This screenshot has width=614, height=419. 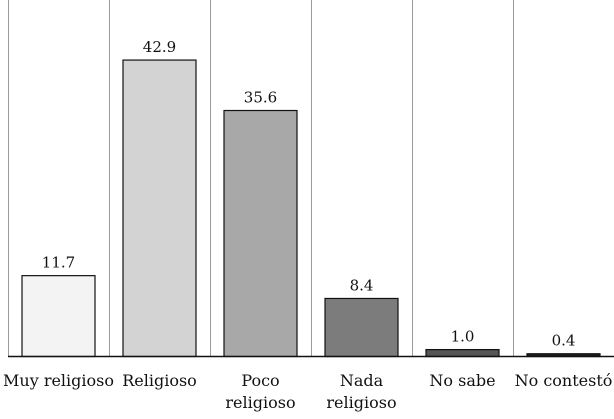 What do you see at coordinates (564, 341) in the screenshot?
I see `data-label: 0.4` at bounding box center [564, 341].